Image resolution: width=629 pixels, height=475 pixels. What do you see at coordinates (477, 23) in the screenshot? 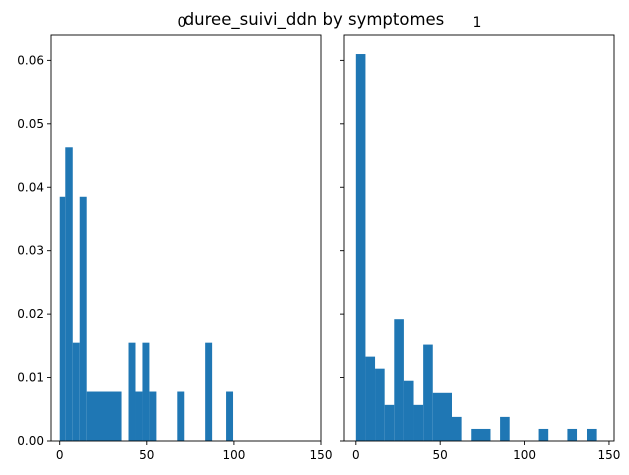
I see `panel-title-1: 1` at bounding box center [477, 23].